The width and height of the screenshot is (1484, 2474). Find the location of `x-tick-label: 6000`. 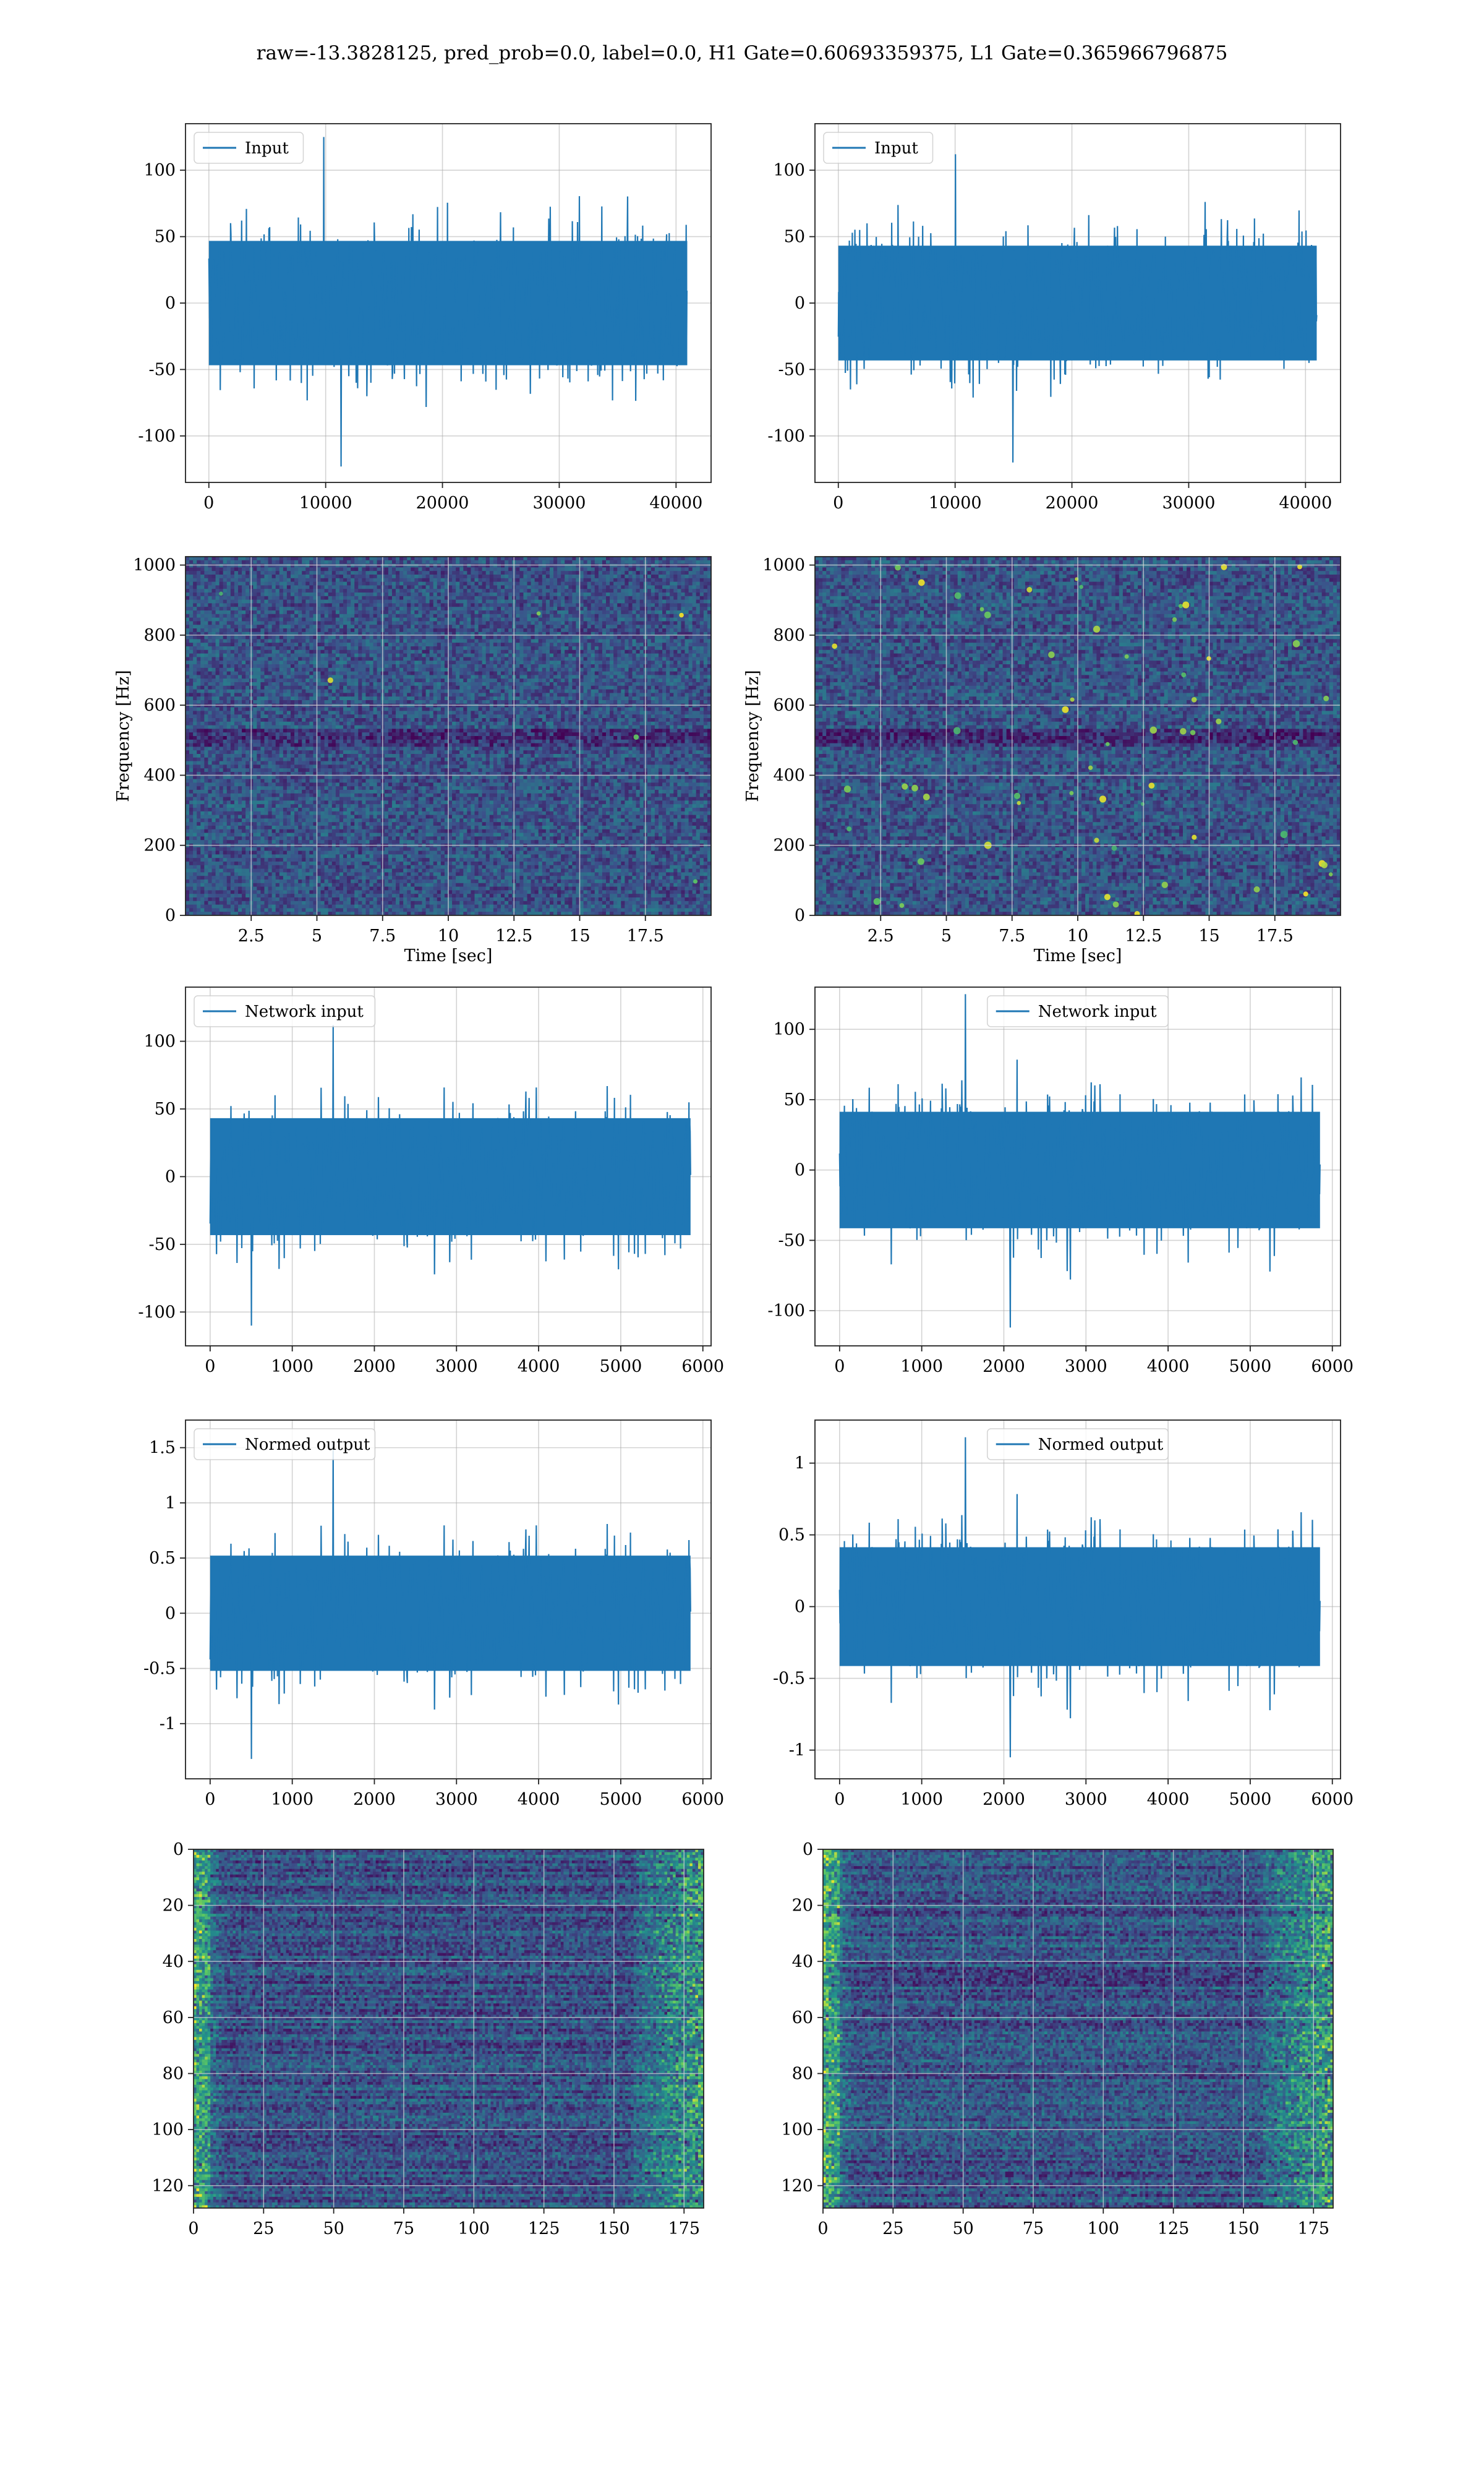

x-tick-label: 6000 is located at coordinates (1332, 1799).